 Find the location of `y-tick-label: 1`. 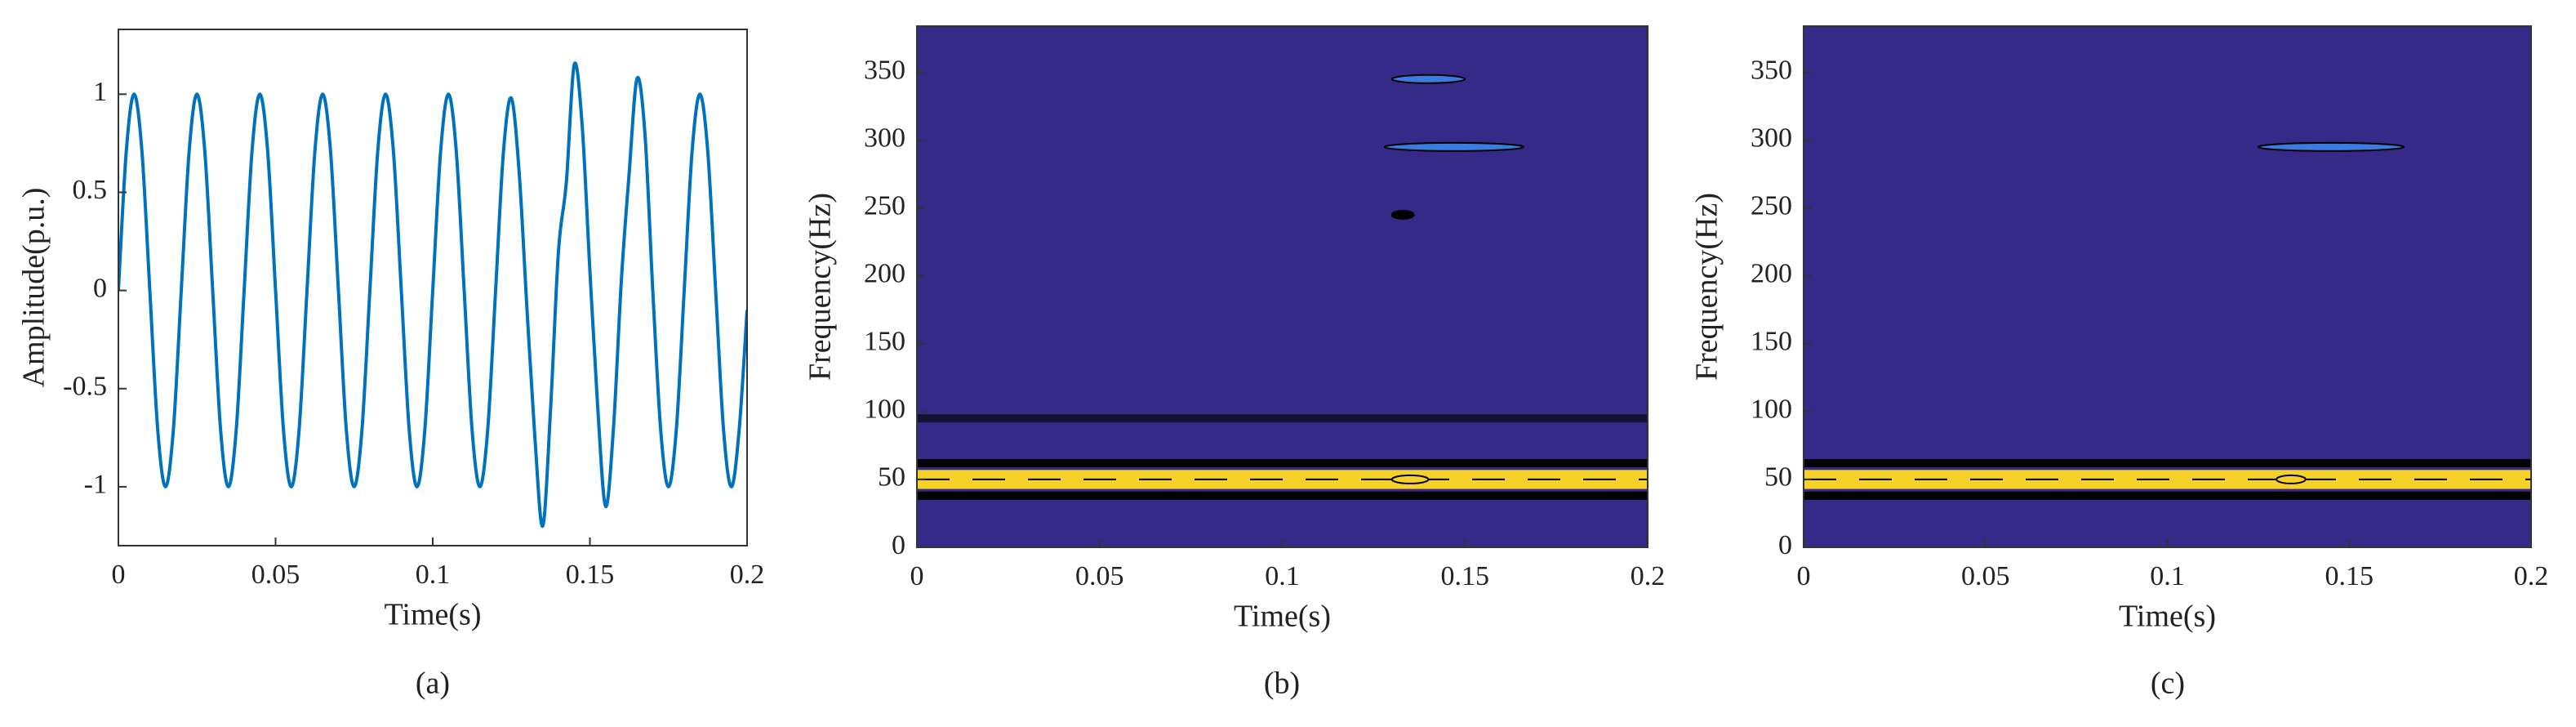

y-tick-label: 1 is located at coordinates (100, 92).